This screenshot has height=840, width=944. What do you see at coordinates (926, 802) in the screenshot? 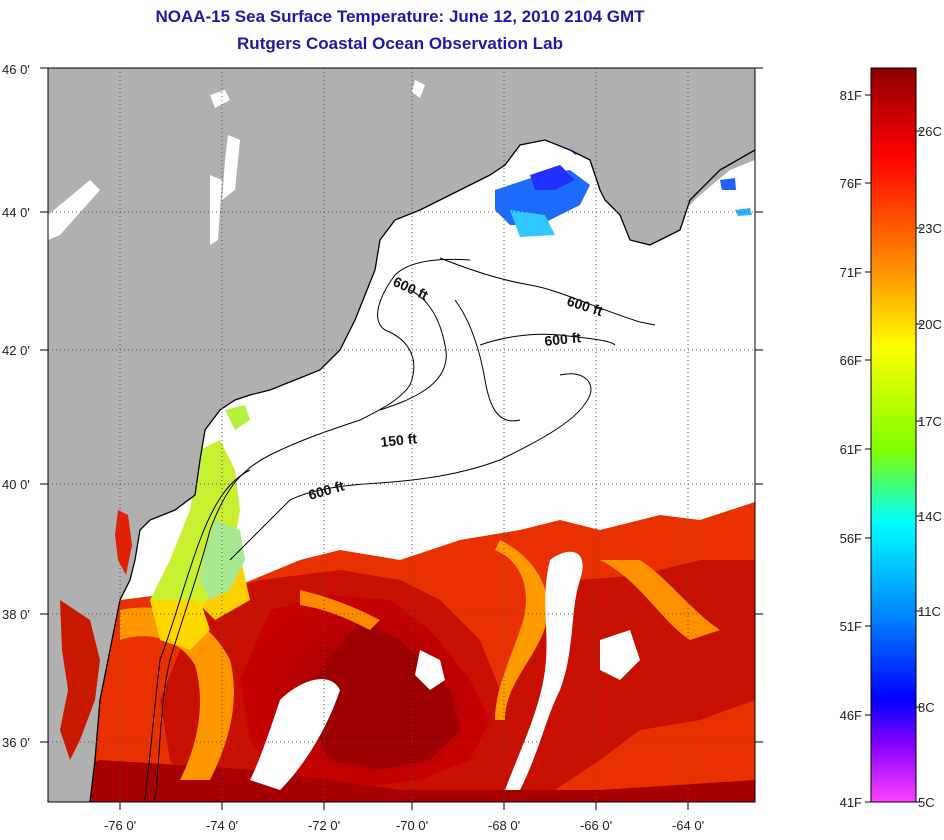
I see `colorbar-c-label: 5C` at bounding box center [926, 802].